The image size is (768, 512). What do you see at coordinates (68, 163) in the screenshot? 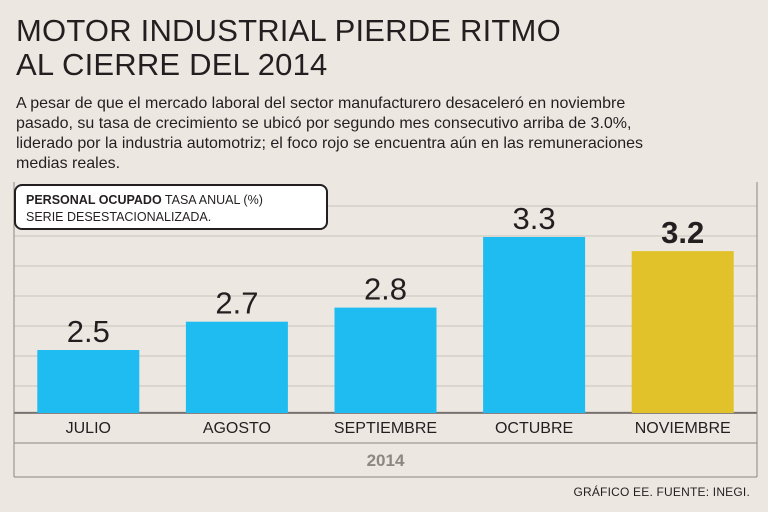
I see `subtitle-line-4: medias reales.` at bounding box center [68, 163].